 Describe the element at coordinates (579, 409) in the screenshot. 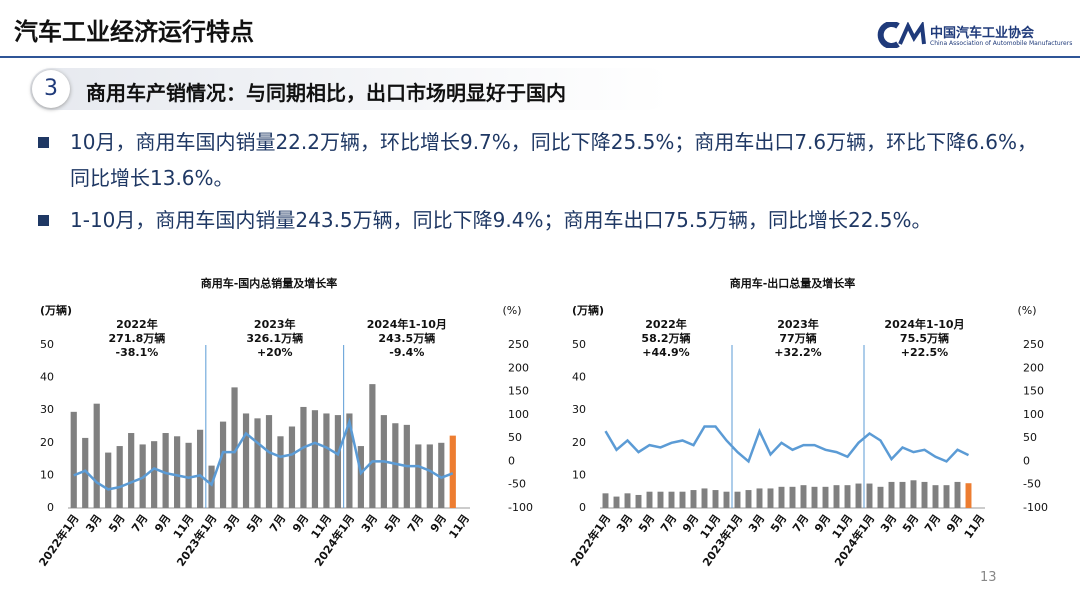

I see `y-tick-label: 30` at that location.